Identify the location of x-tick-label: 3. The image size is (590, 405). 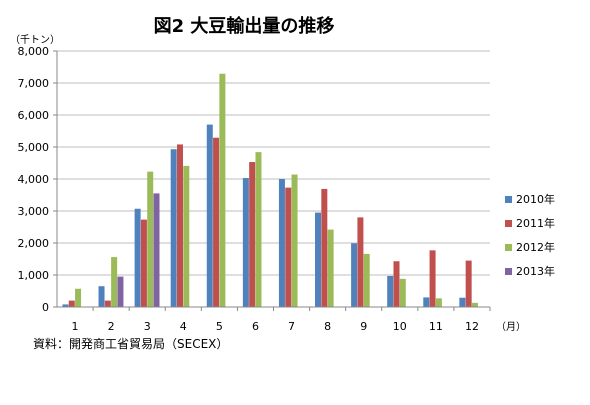
(147, 326).